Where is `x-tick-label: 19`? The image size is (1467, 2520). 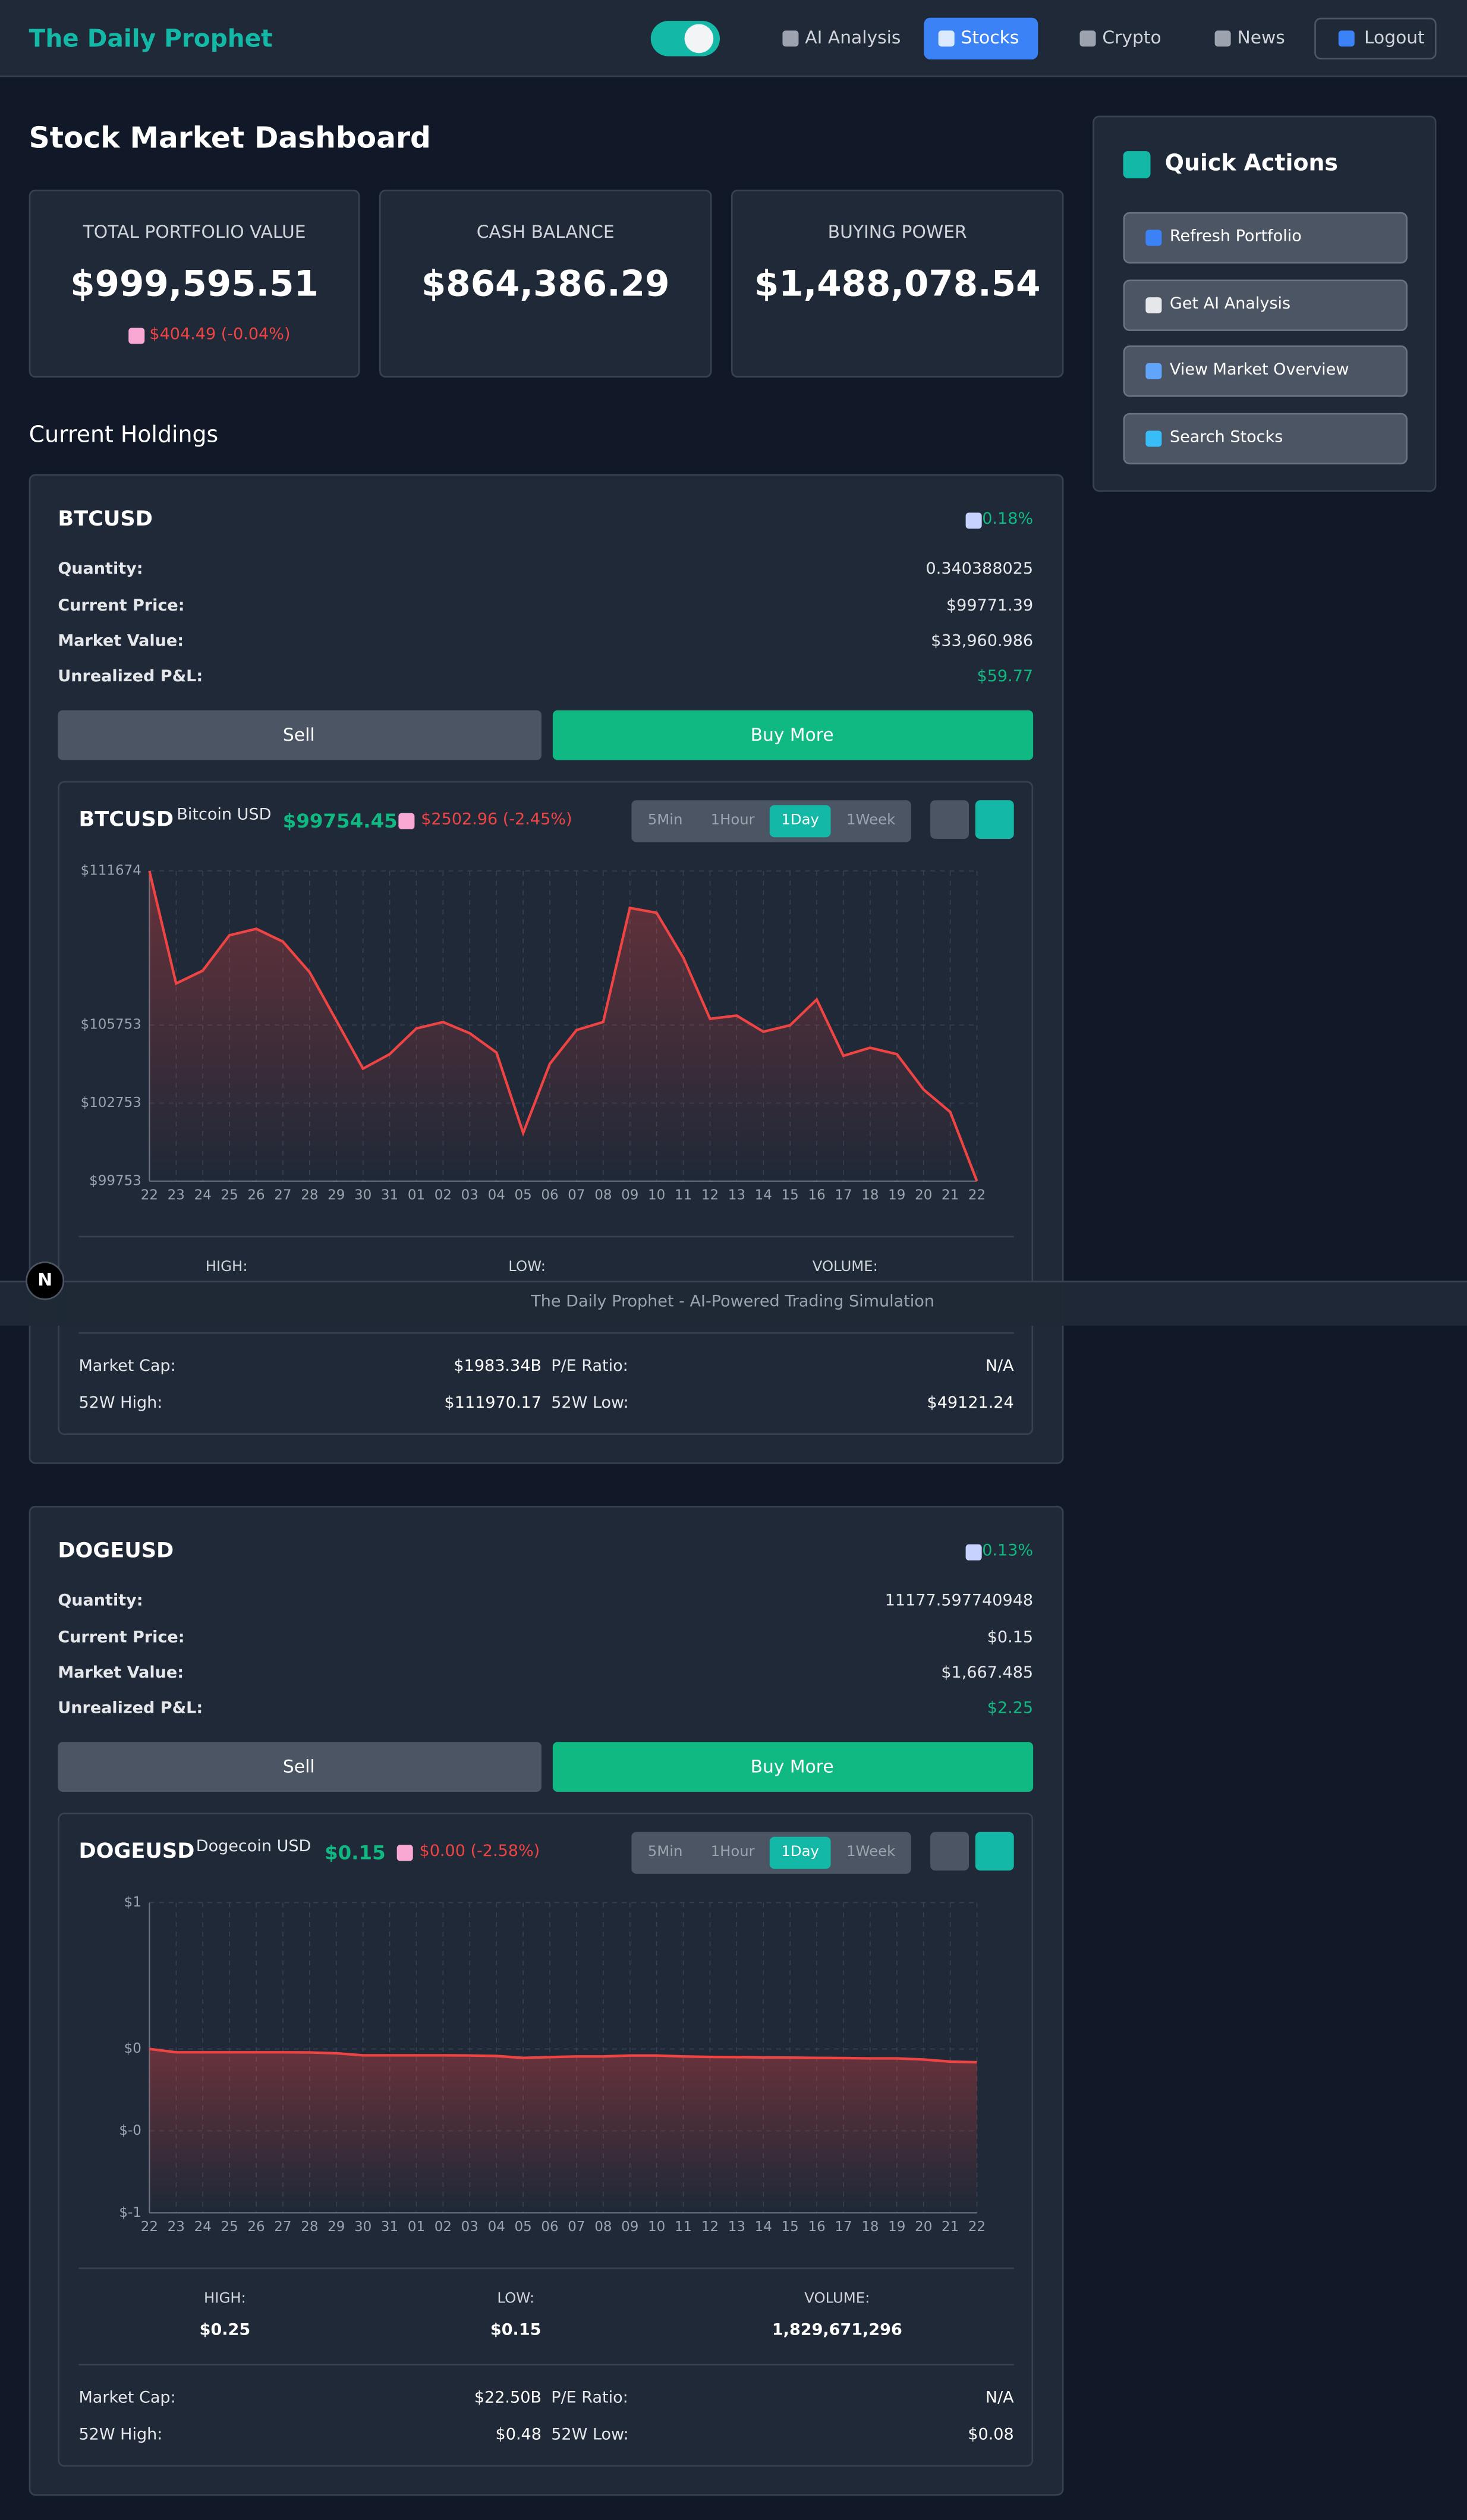
x-tick-label: 19 is located at coordinates (897, 1195).